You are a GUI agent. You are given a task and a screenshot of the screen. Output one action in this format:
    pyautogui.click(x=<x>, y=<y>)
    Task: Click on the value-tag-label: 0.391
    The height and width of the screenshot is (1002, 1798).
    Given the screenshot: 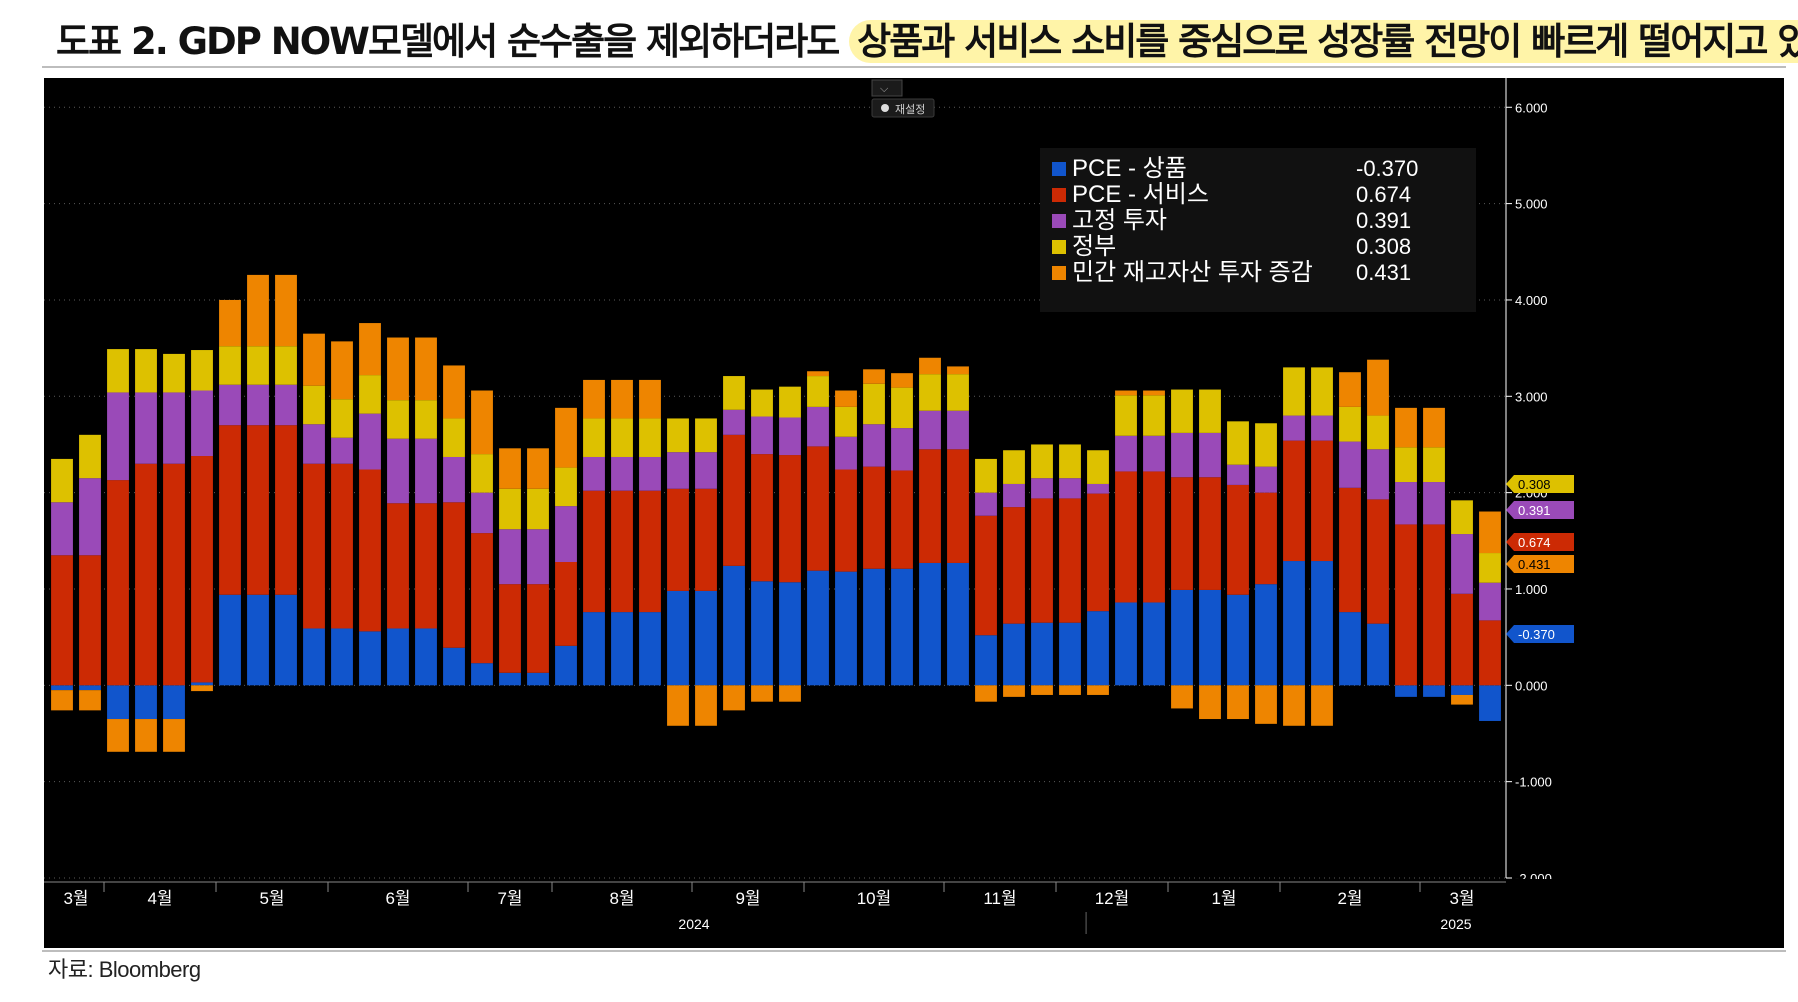 What is the action you would take?
    pyautogui.click(x=1534, y=510)
    